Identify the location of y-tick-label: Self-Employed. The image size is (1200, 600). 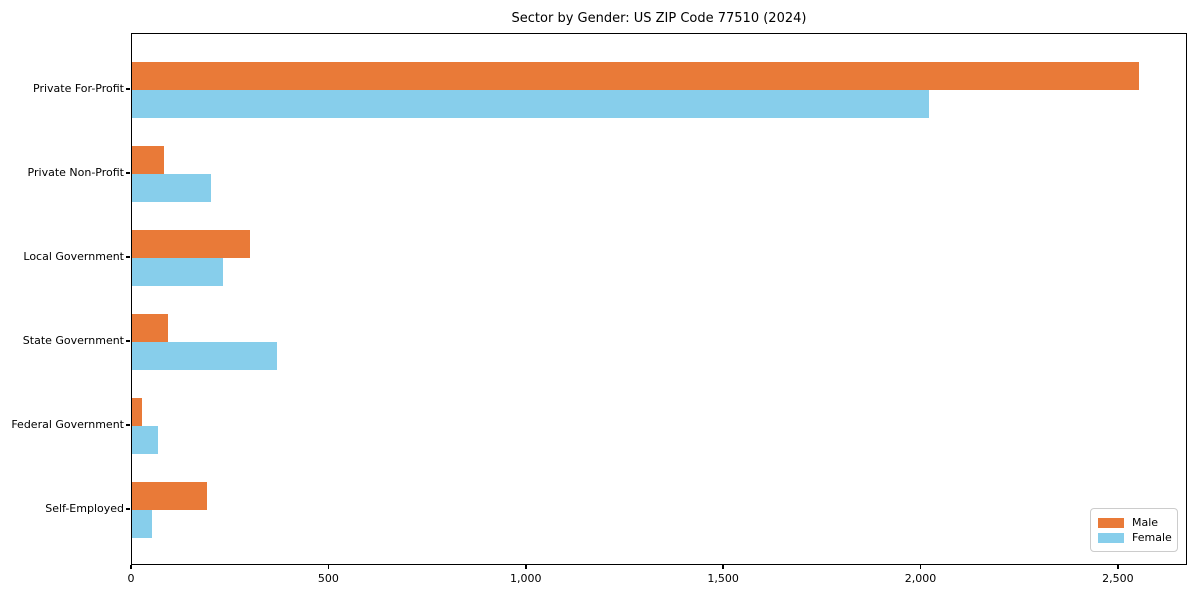
(84, 508).